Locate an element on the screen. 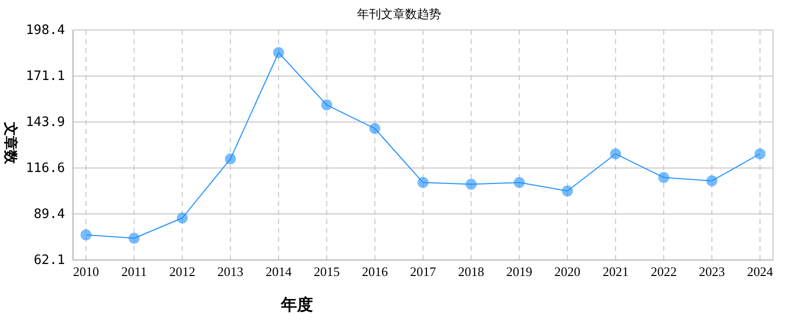 This screenshot has width=798, height=330. x-tick-label: 2016 is located at coordinates (375, 271).